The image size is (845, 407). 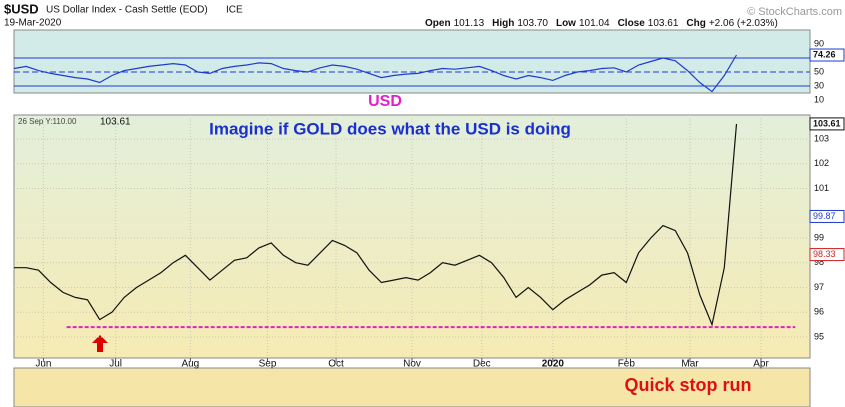 What do you see at coordinates (819, 312) in the screenshot?
I see `y-tick-label: 96` at bounding box center [819, 312].